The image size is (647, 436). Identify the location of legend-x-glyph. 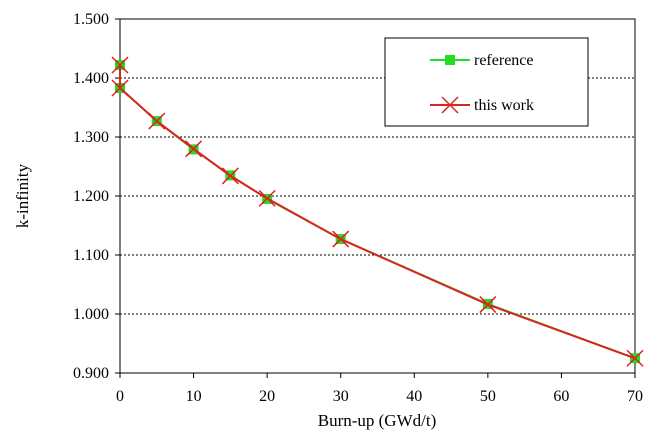
(450, 105).